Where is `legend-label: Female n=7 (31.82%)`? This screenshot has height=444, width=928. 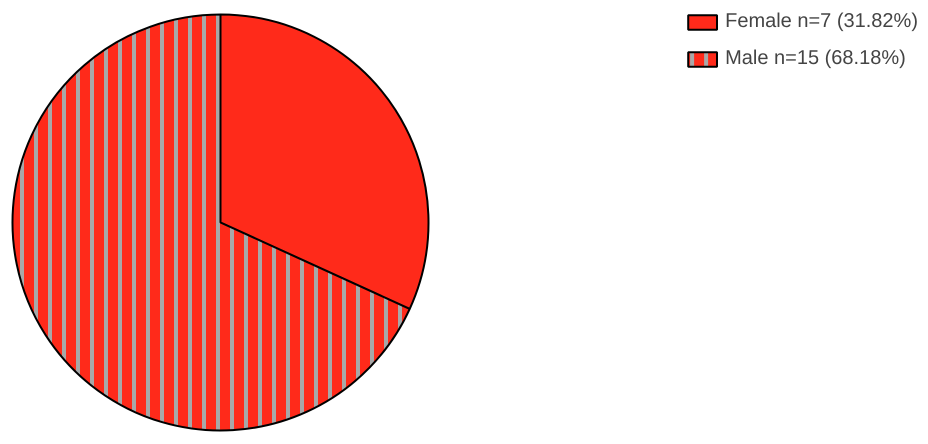 legend-label: Female n=7 (31.82%) is located at coordinates (821, 21).